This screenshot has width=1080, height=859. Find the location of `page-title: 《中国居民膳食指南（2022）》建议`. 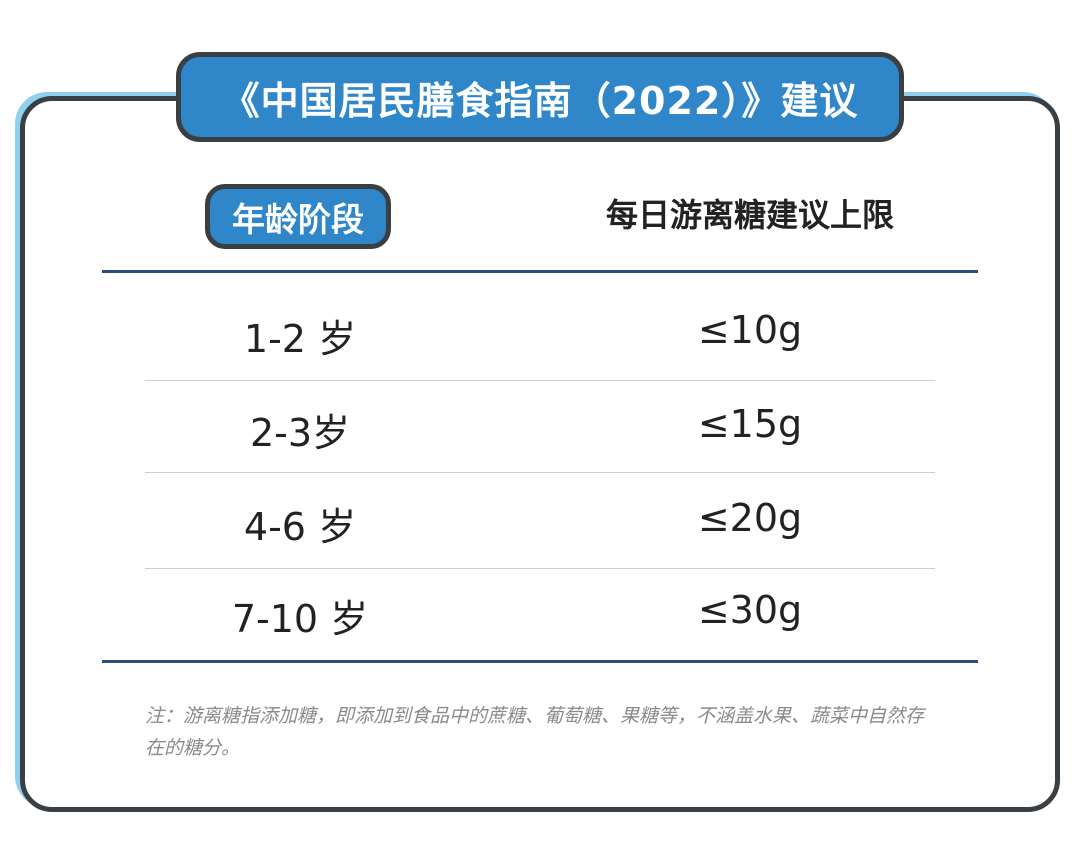

page-title: 《中国居民膳食指南（2022）》建议 is located at coordinates (540, 97).